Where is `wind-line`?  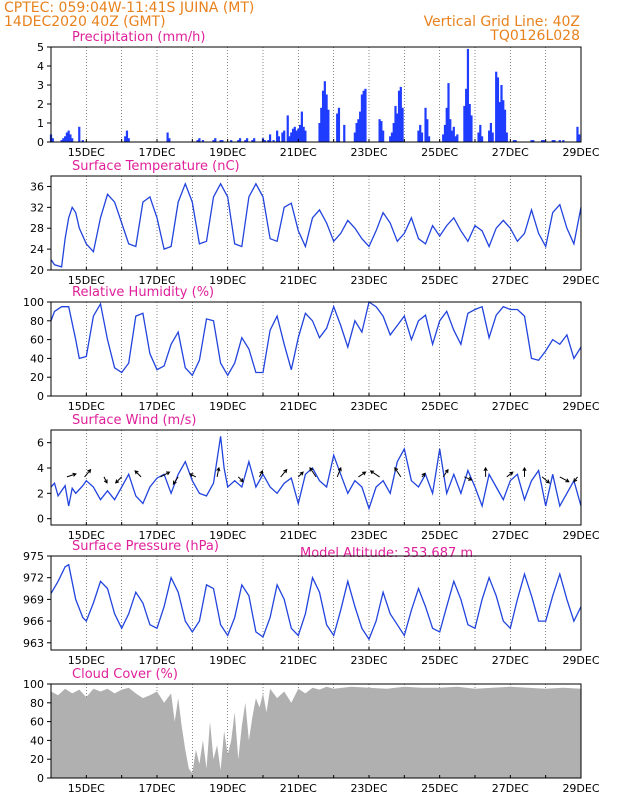
wind-line is located at coordinates (316, 473).